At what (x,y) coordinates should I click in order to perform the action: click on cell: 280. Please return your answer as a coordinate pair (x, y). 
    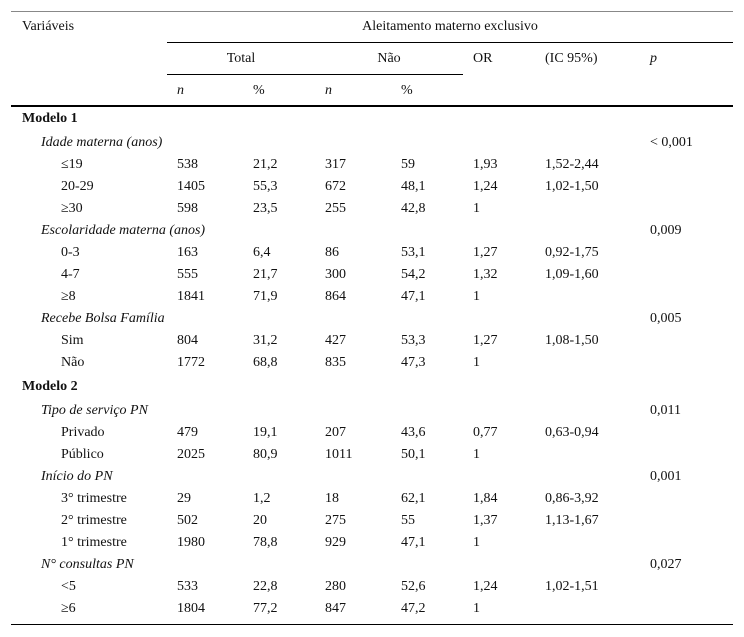
    Looking at the image, I should click on (335, 586).